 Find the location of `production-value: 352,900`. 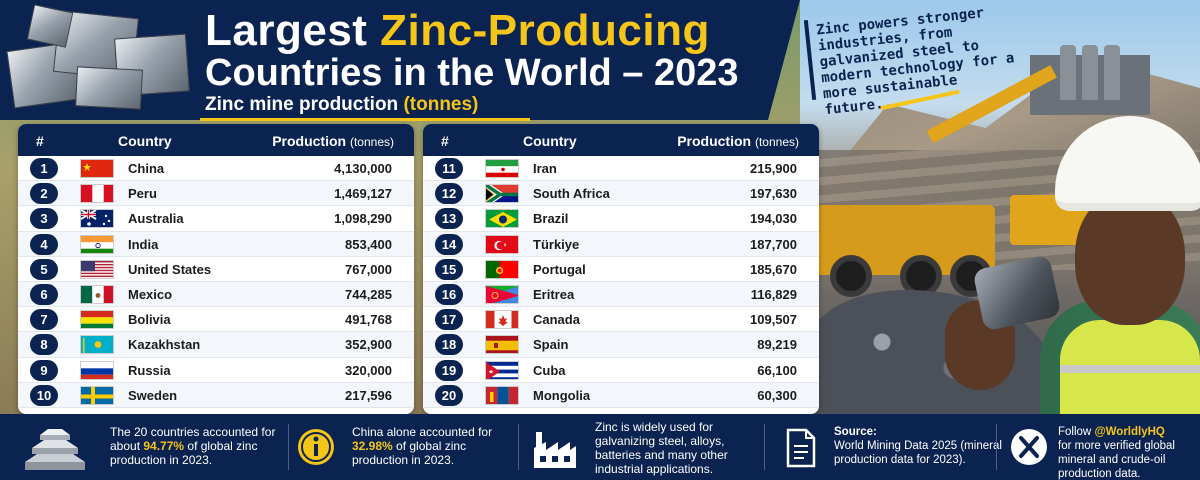

production-value: 352,900 is located at coordinates (368, 345).